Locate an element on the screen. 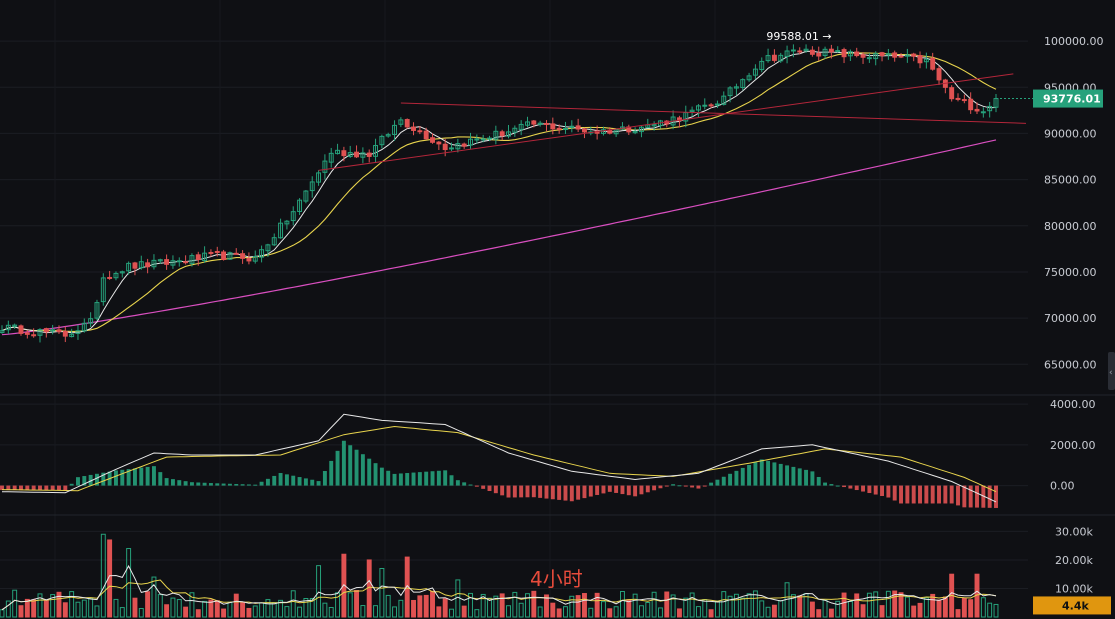 The width and height of the screenshot is (1115, 619). macd-dea-line is located at coordinates (499, 459).